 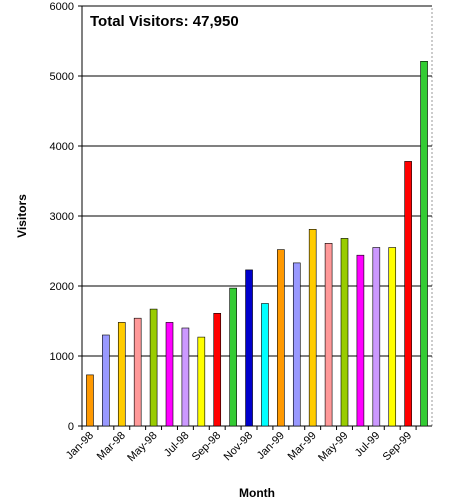 I want to click on x-tick-label: Jan-98, so click(x=80, y=446).